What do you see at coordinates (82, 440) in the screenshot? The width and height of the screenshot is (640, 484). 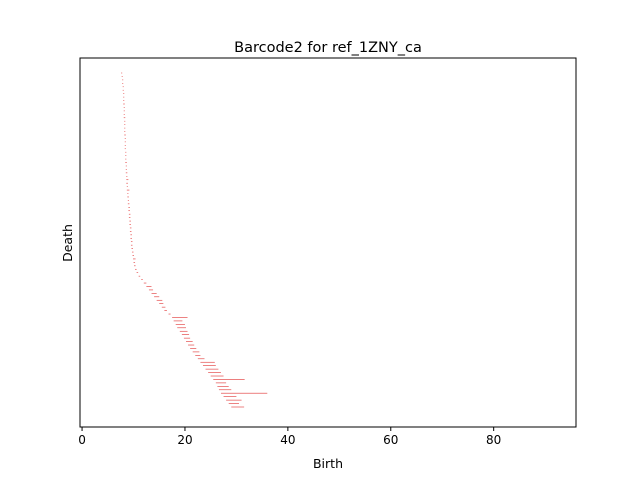 I see `x-tick-label: 0` at bounding box center [82, 440].